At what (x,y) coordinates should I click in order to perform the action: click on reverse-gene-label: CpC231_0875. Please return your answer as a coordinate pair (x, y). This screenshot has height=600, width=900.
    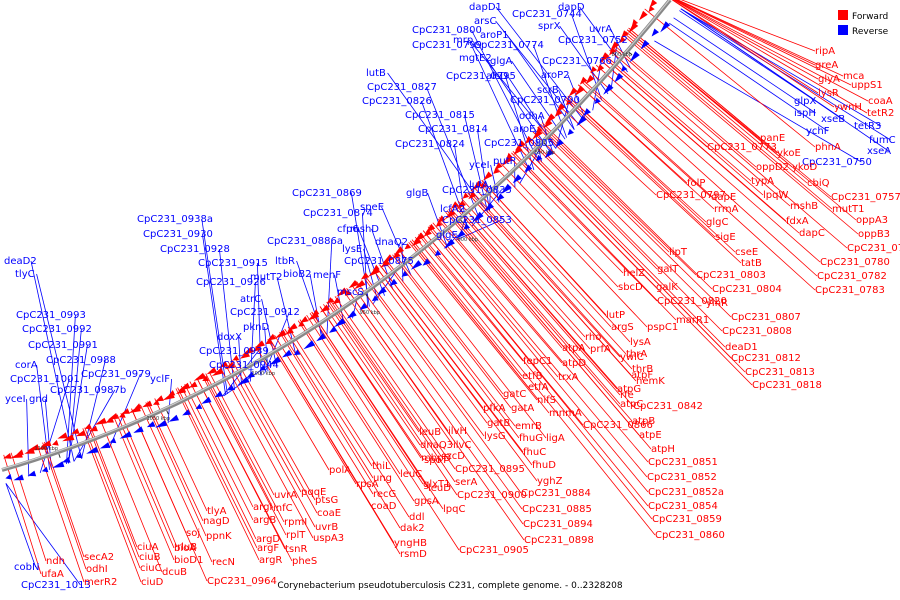
    Looking at the image, I should click on (379, 261).